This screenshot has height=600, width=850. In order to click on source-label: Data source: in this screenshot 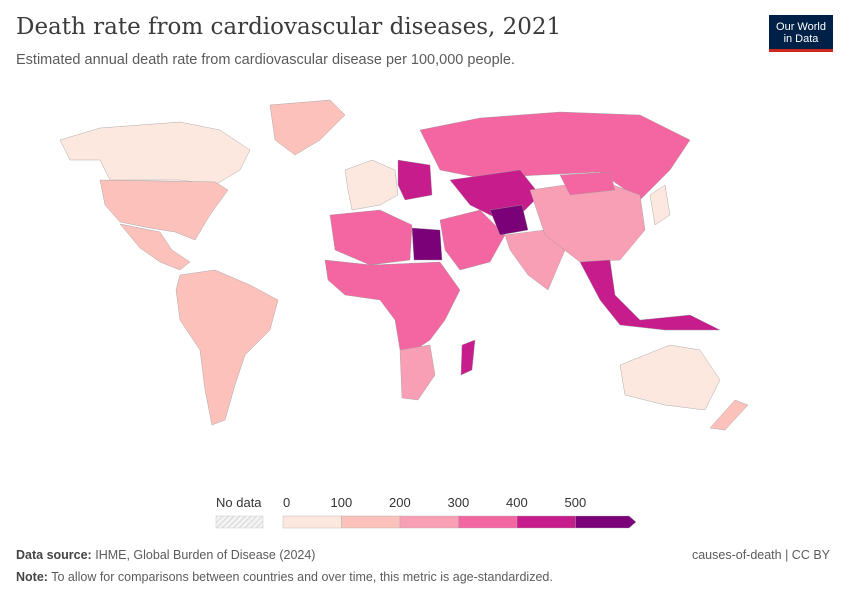, I will do `click(54, 555)`.